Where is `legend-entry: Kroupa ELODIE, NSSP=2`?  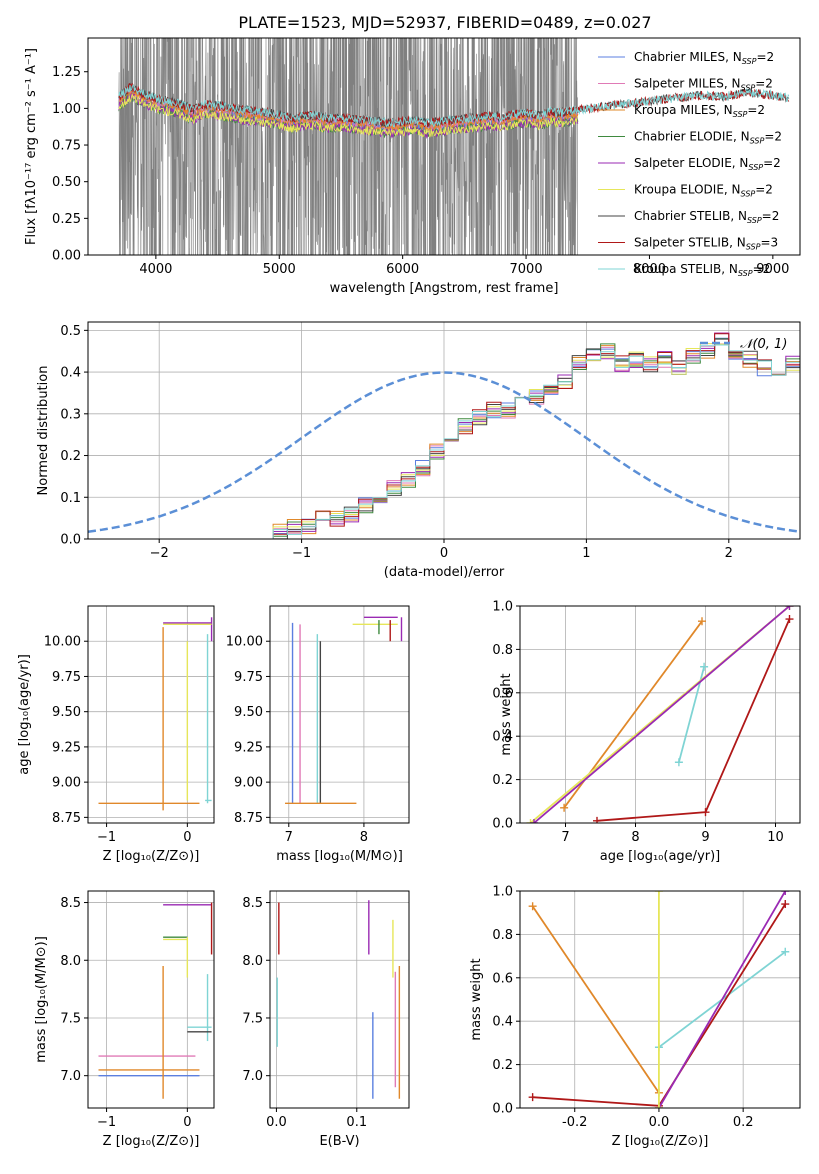 legend-entry: Kroupa ELODIE, NSSP=2 is located at coordinates (703, 191).